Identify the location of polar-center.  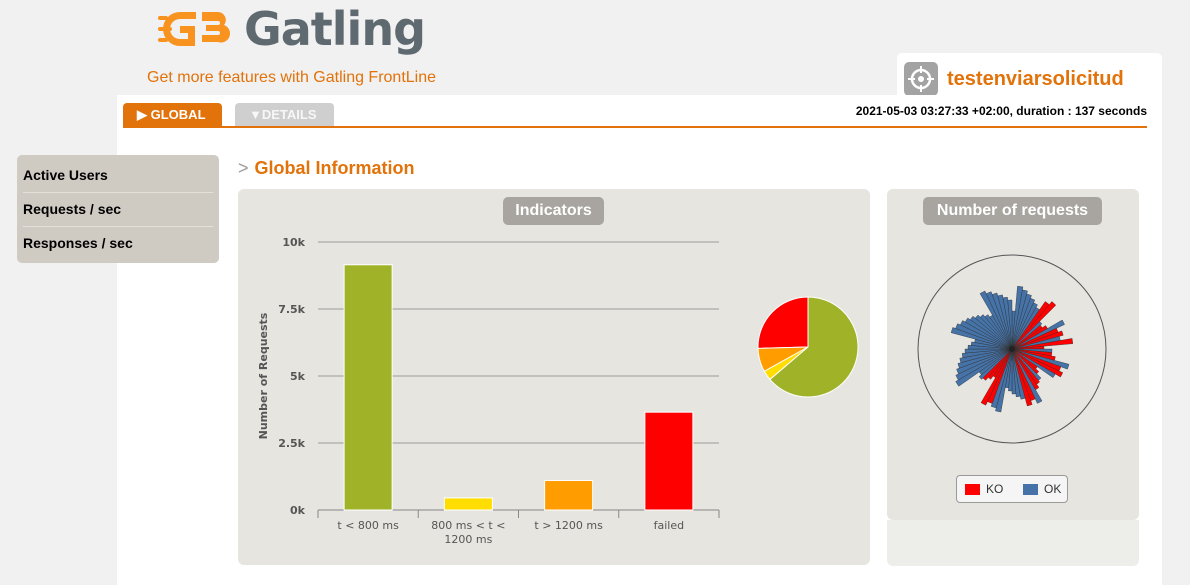
(1012, 349).